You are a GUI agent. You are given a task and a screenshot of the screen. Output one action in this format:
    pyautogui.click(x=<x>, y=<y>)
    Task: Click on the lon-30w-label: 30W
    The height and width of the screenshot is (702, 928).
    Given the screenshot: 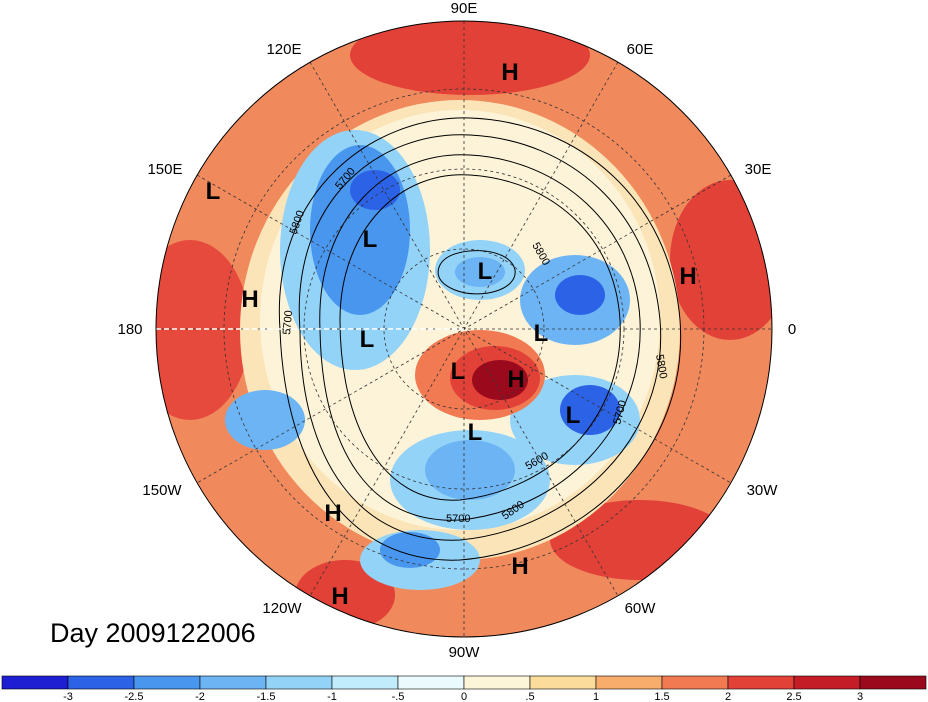 What is the action you would take?
    pyautogui.click(x=763, y=490)
    